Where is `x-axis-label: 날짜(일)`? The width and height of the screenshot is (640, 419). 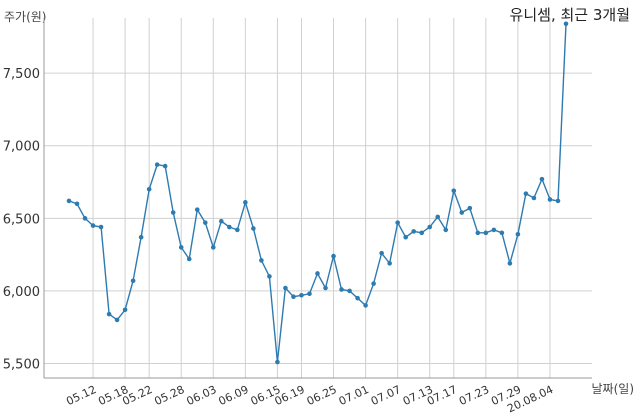
x-axis-label: 날짜(일) is located at coordinates (612, 389).